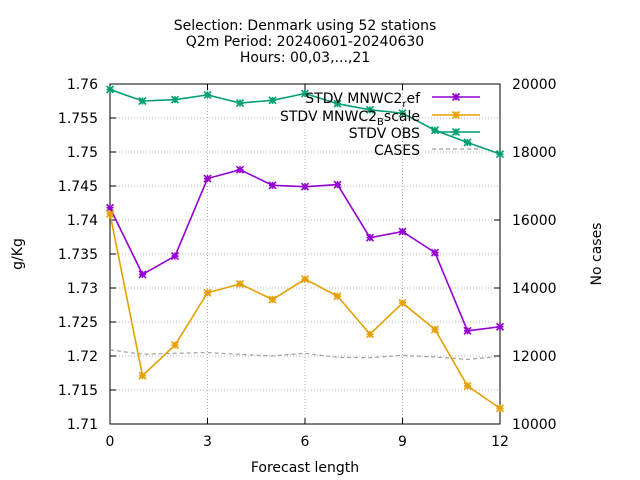 This screenshot has width=640, height=480. I want to click on y-tick-label: 1.76, so click(82, 85).